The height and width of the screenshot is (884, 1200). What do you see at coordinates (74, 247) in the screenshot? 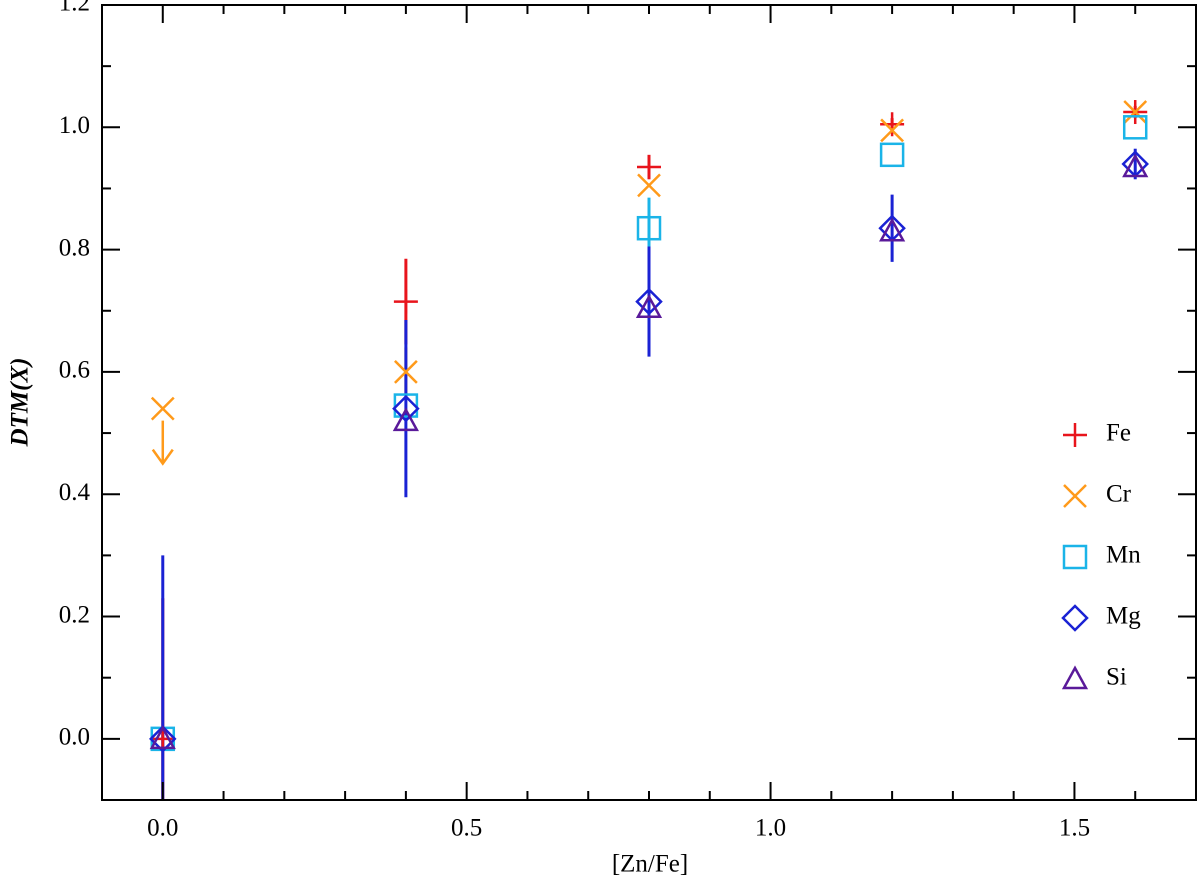
I see `y-tick-label: 0.8` at bounding box center [74, 247].